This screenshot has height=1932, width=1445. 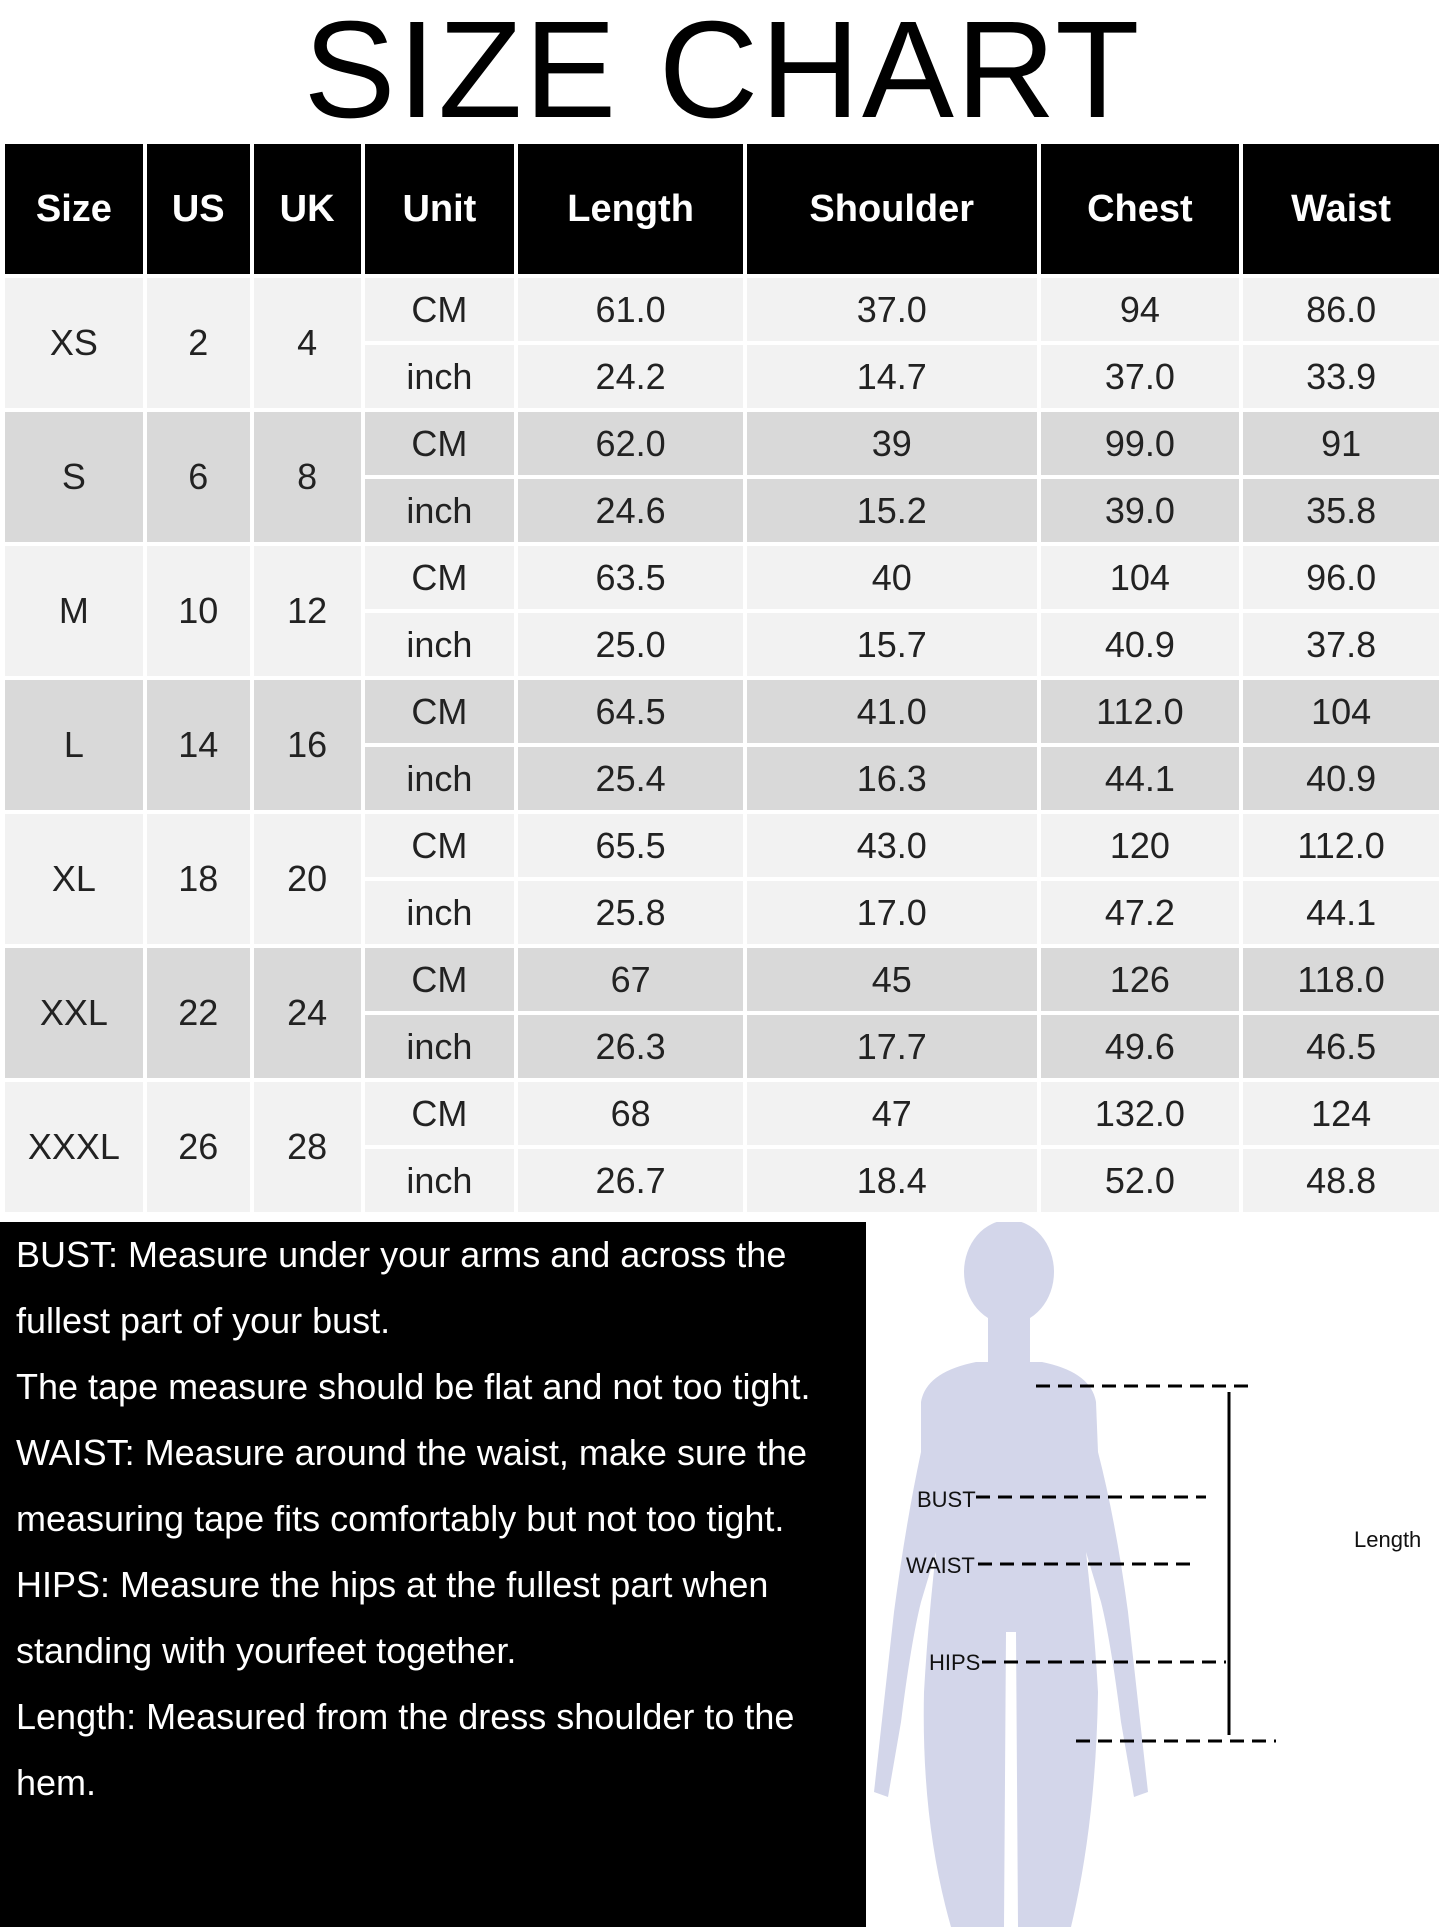 I want to click on cell-size: L, so click(x=74, y=745).